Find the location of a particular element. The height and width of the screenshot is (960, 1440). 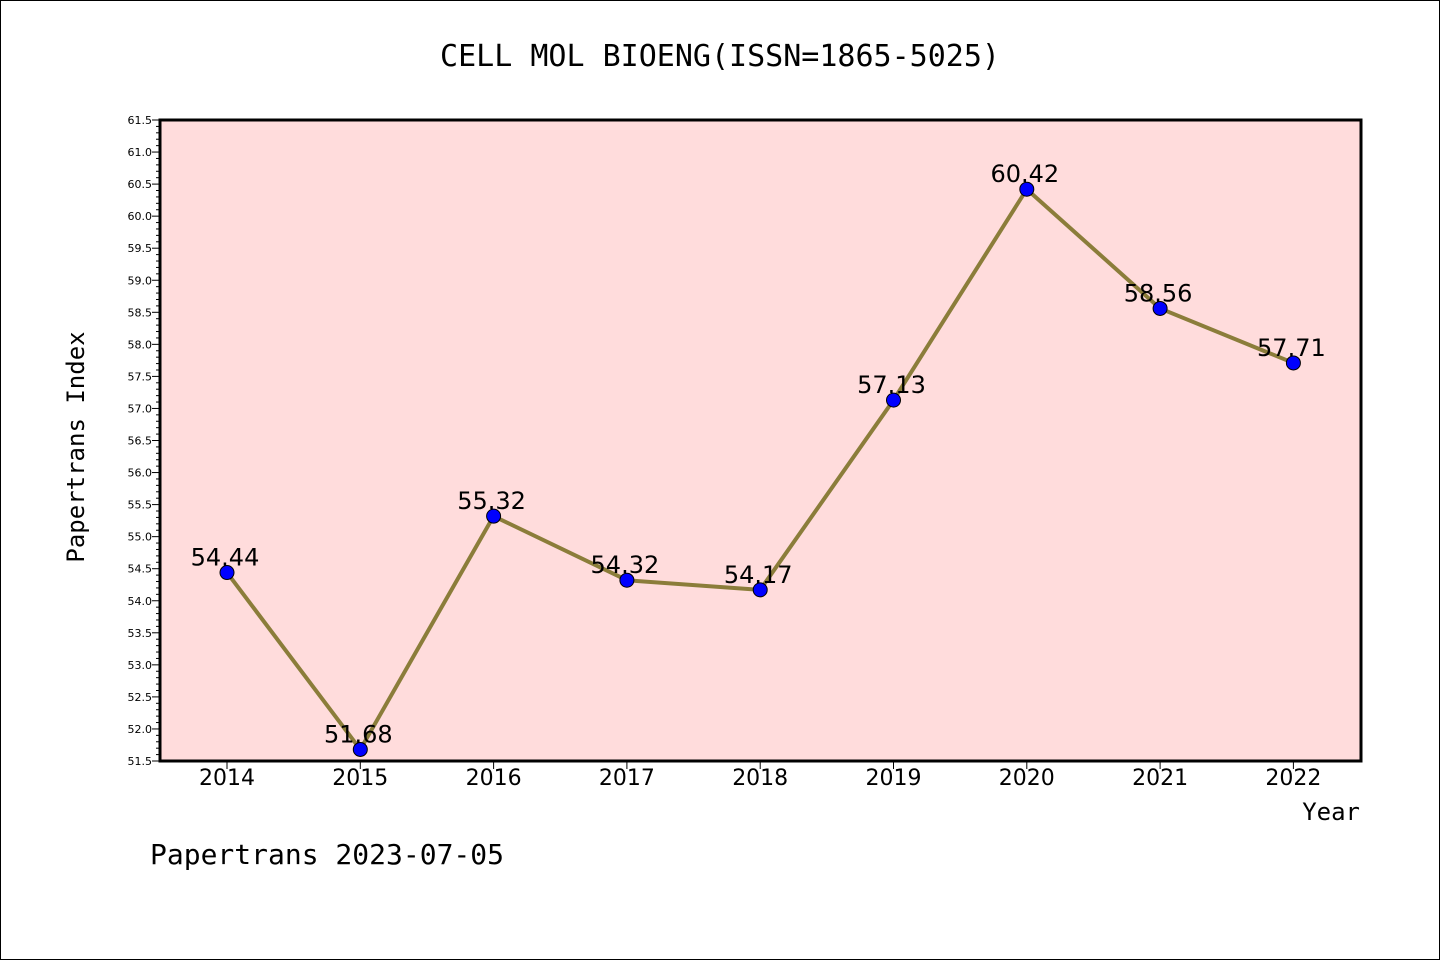

x-tick-label: 2015 is located at coordinates (360, 778).